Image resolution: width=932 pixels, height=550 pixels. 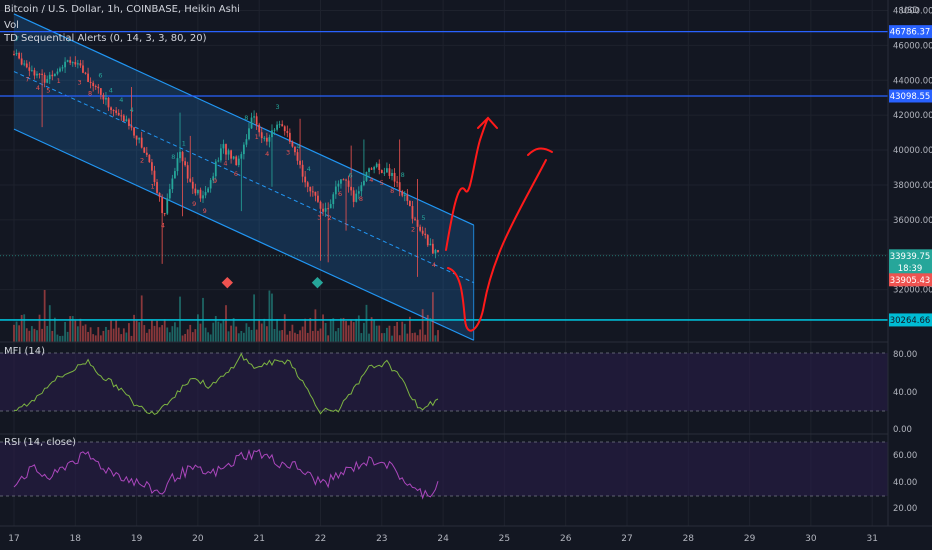 What do you see at coordinates (912, 291) in the screenshot?
I see `price-tick: 32000.00` at bounding box center [912, 291].